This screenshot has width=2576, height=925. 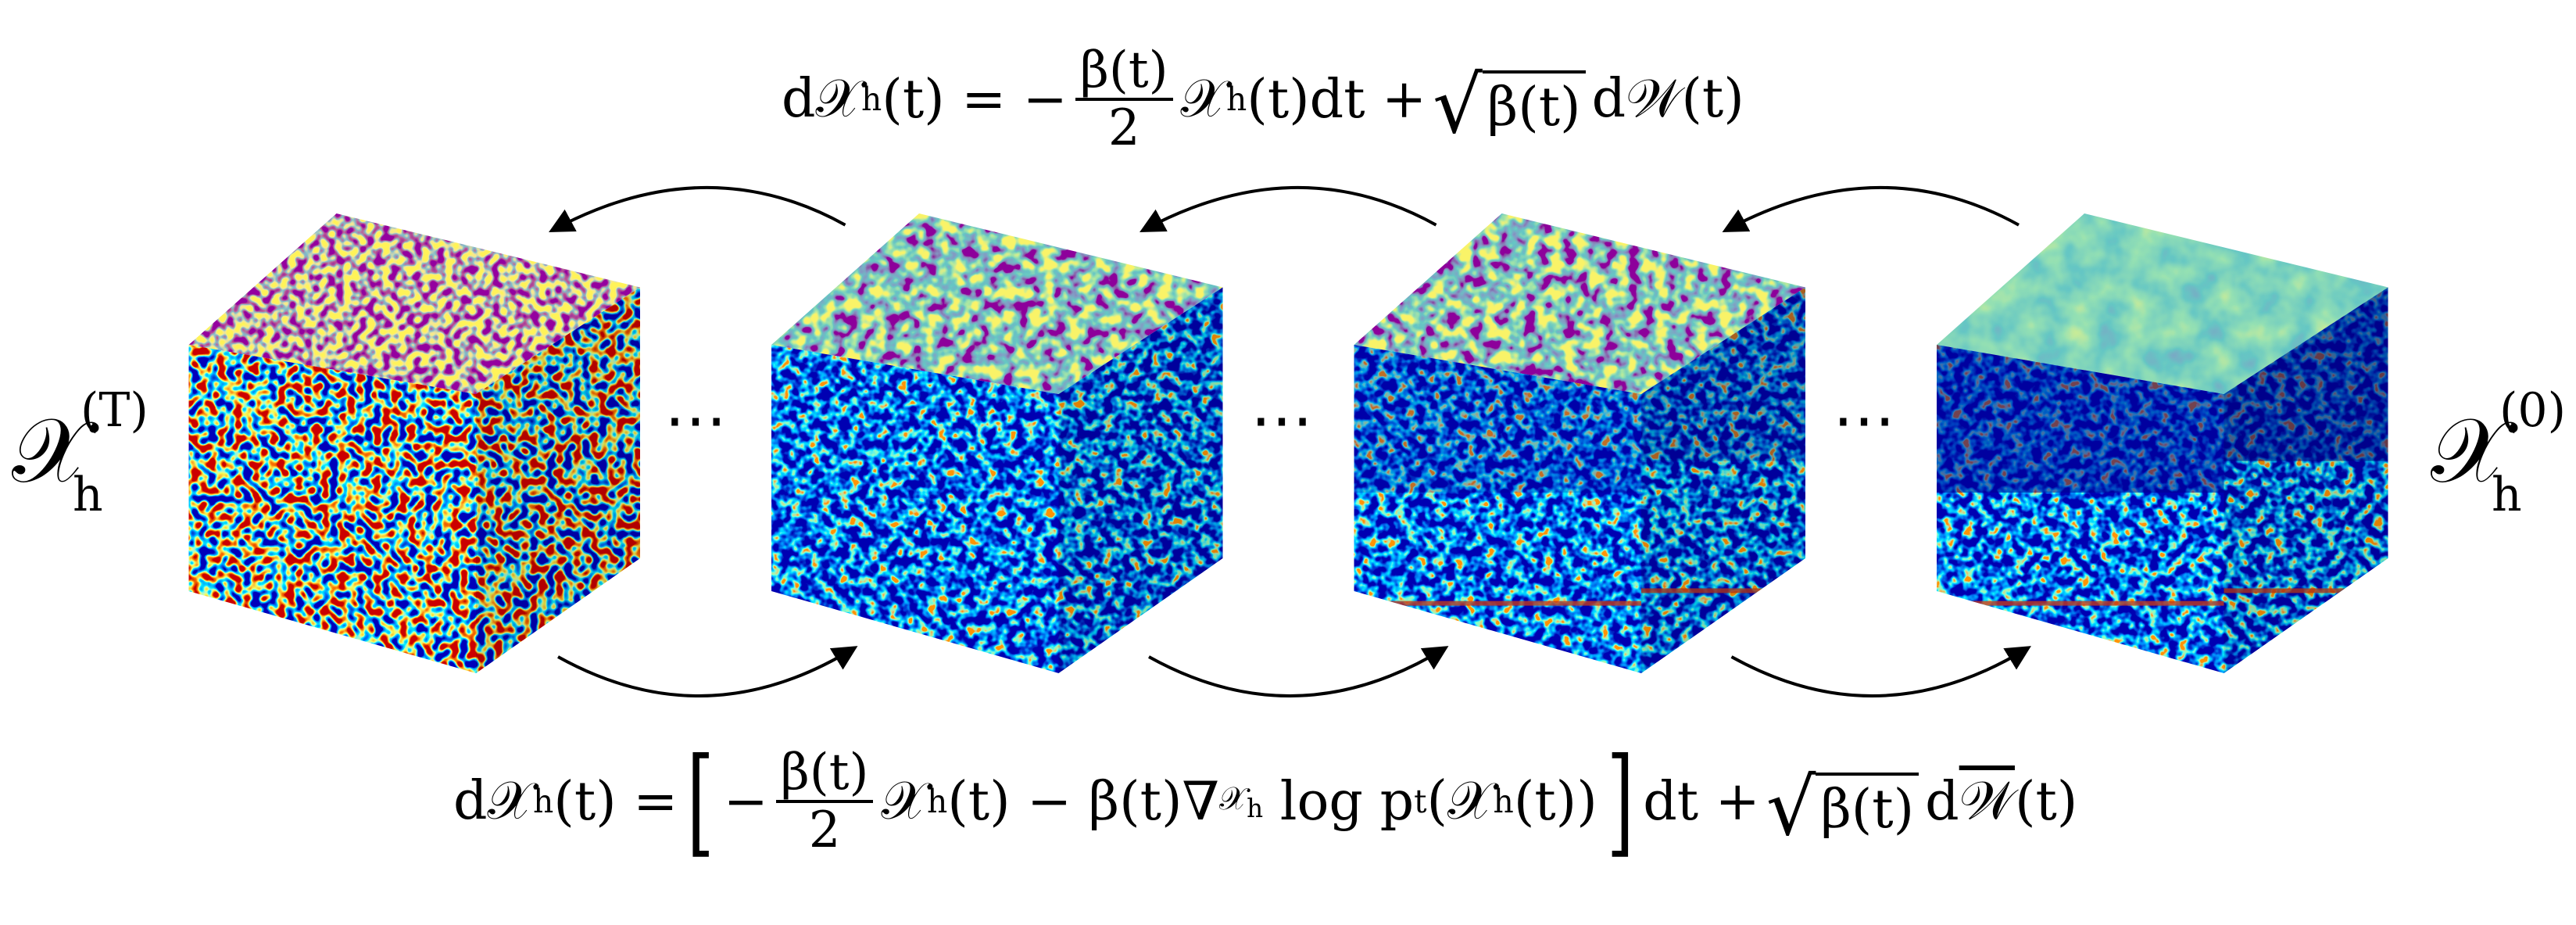 What do you see at coordinates (700, 801) in the screenshot?
I see `bracket: [` at bounding box center [700, 801].